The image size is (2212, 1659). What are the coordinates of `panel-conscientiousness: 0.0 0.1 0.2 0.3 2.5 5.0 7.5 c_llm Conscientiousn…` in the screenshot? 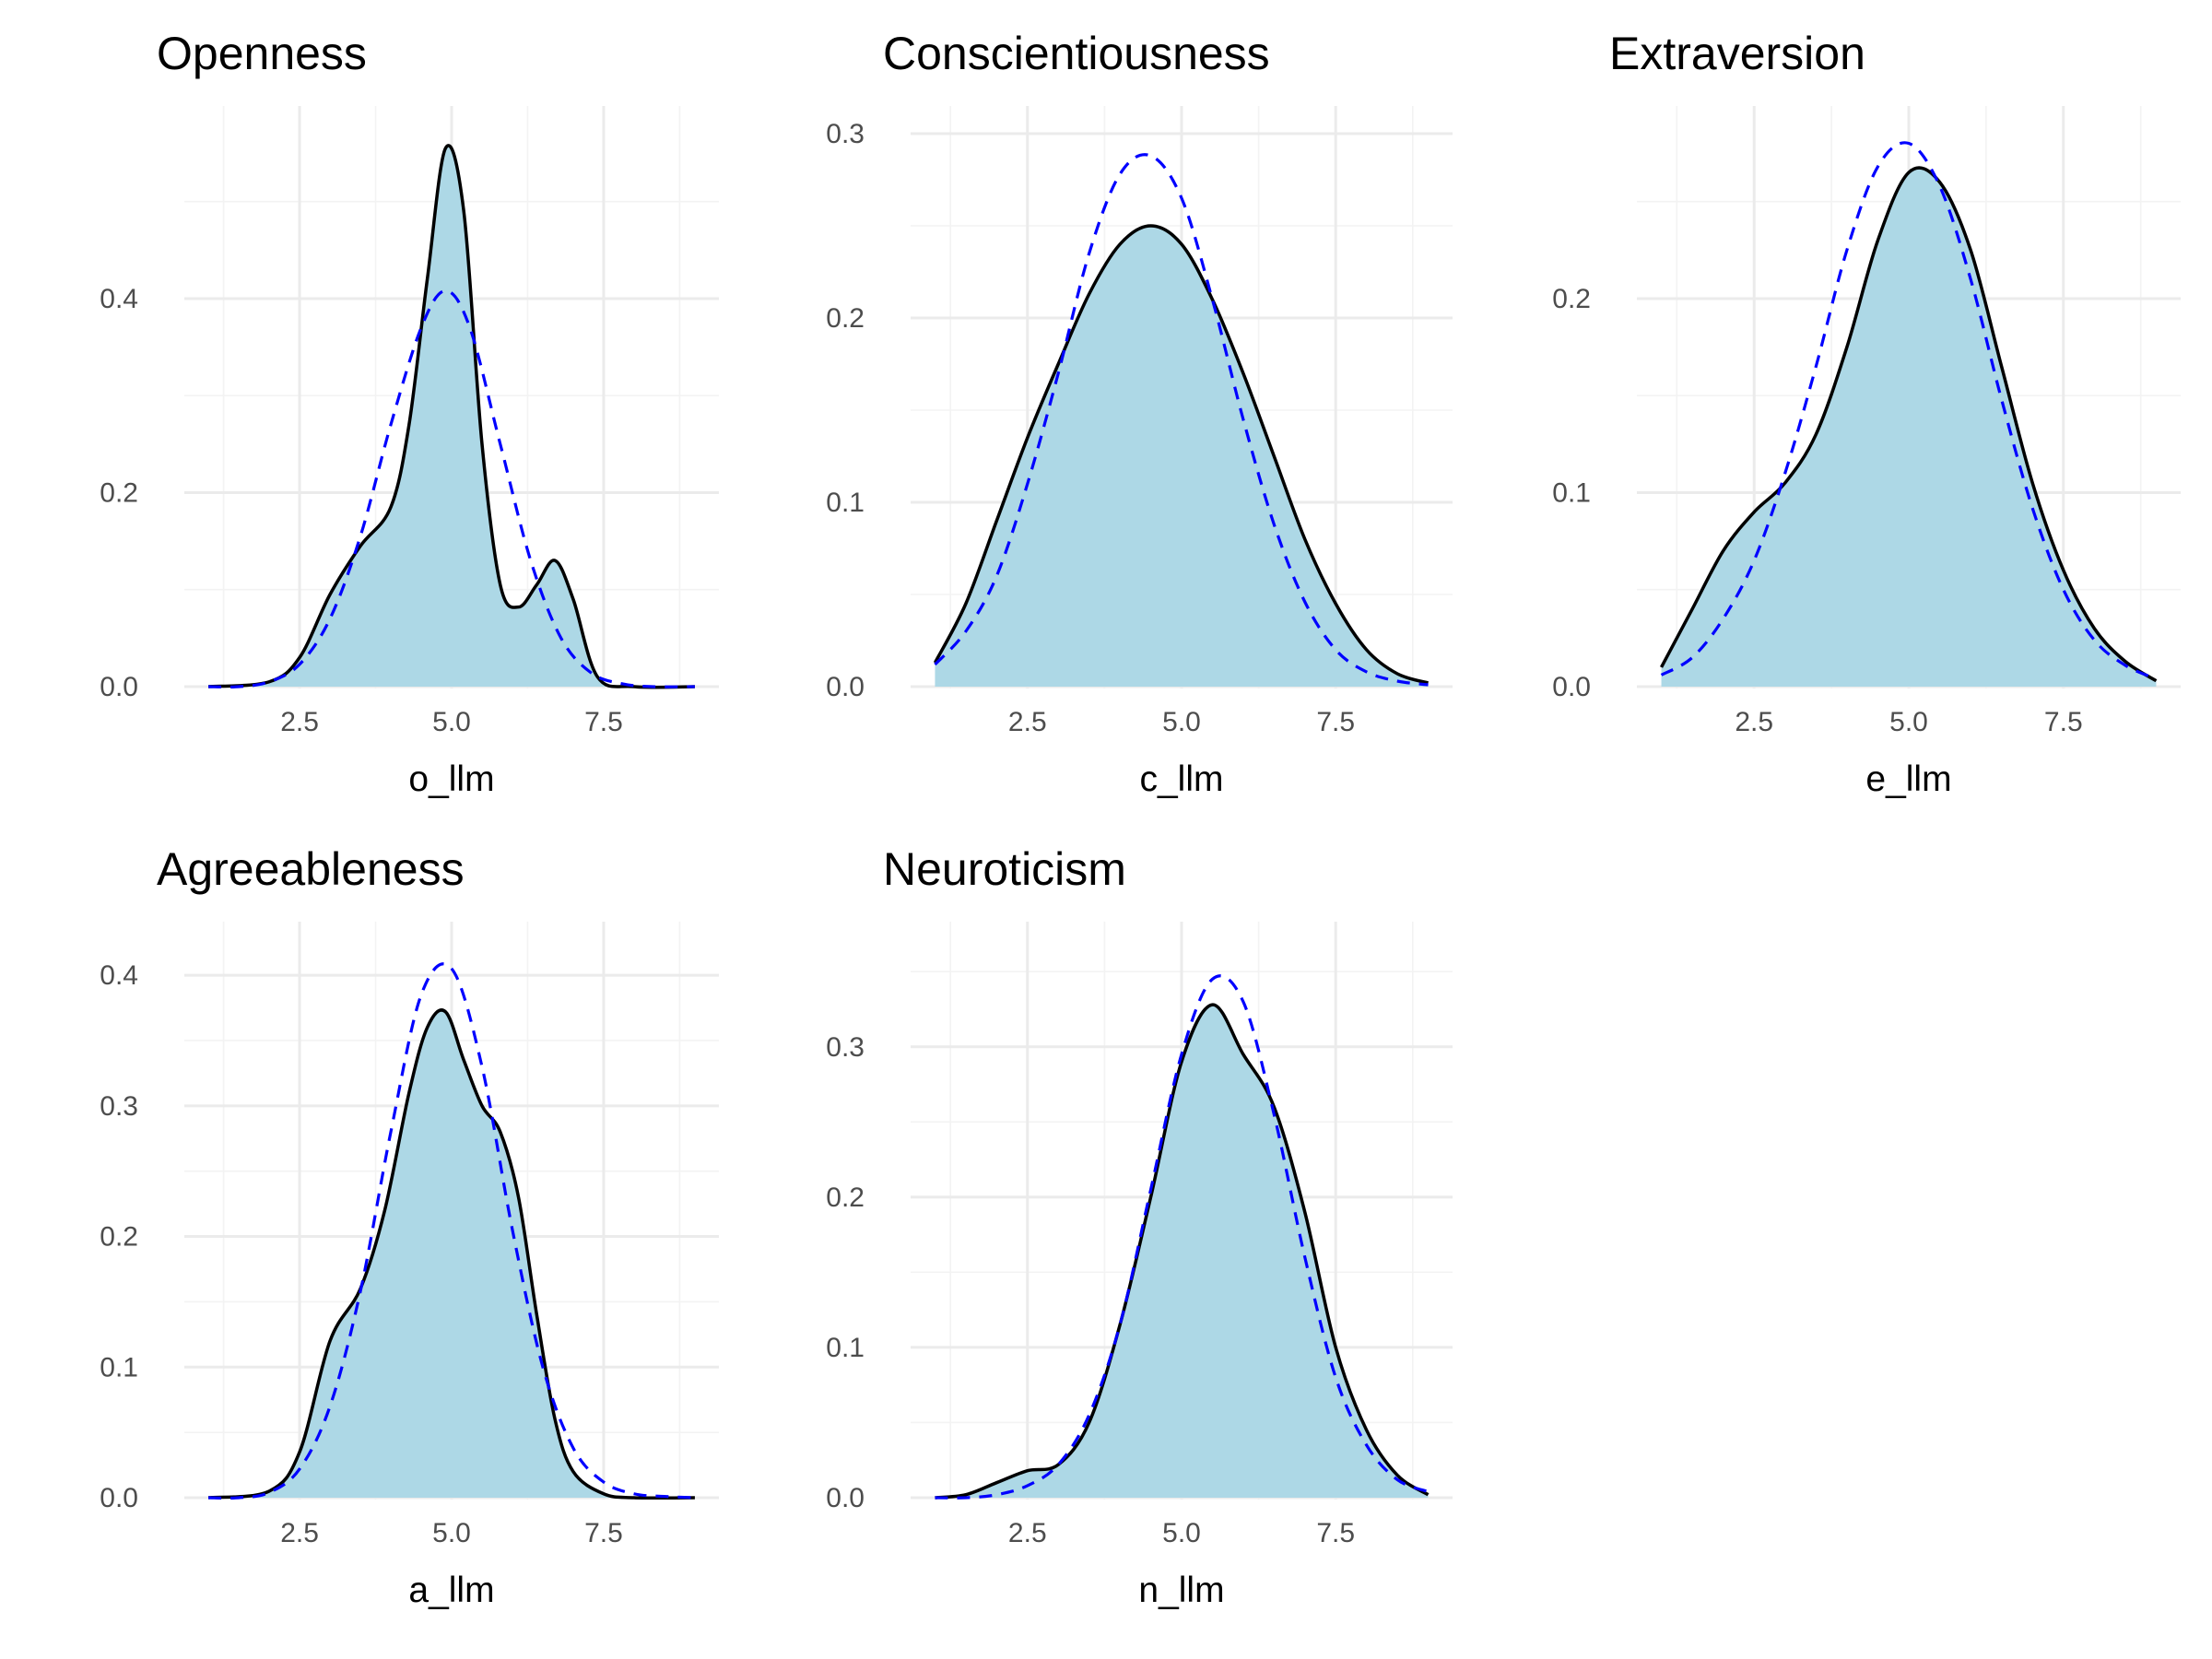 It's located at (1139, 413).